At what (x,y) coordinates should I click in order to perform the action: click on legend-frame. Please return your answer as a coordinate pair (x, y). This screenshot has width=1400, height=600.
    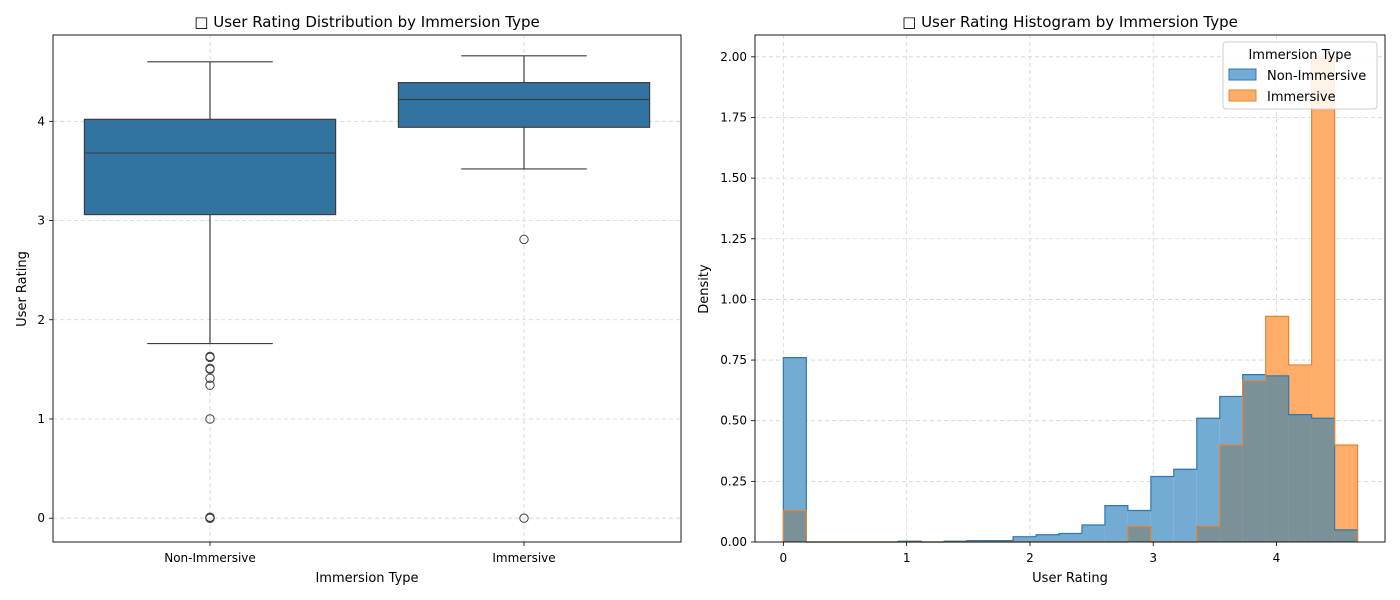
    Looking at the image, I should click on (1300, 75).